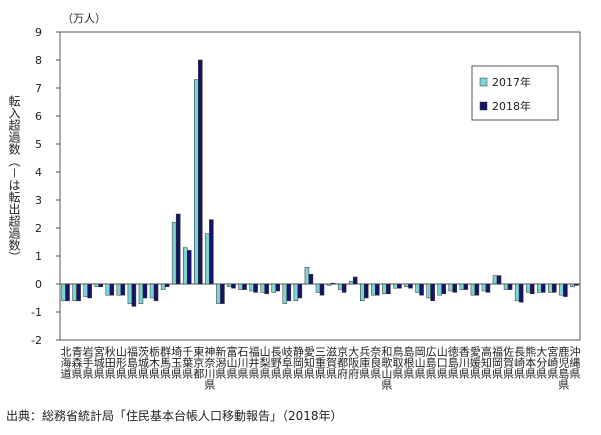 Image resolution: width=601 pixels, height=435 pixels. What do you see at coordinates (176, 362) in the screenshot?
I see `x-tick-label: 埼玉県` at bounding box center [176, 362].